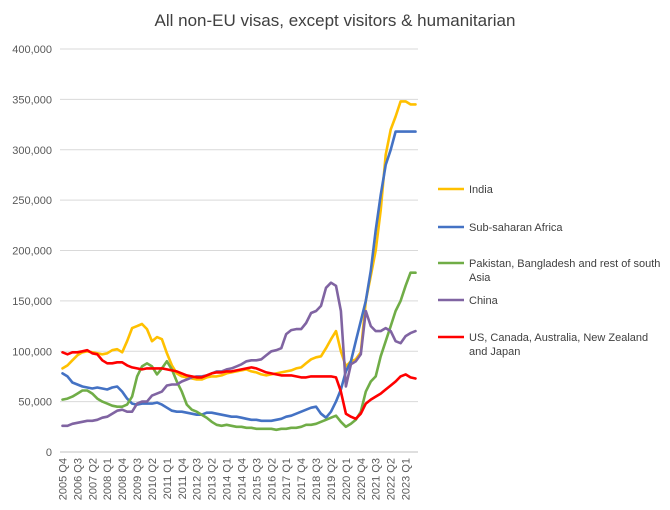  Describe the element at coordinates (32, 302) in the screenshot. I see `y-tick-label: 150,000` at that location.